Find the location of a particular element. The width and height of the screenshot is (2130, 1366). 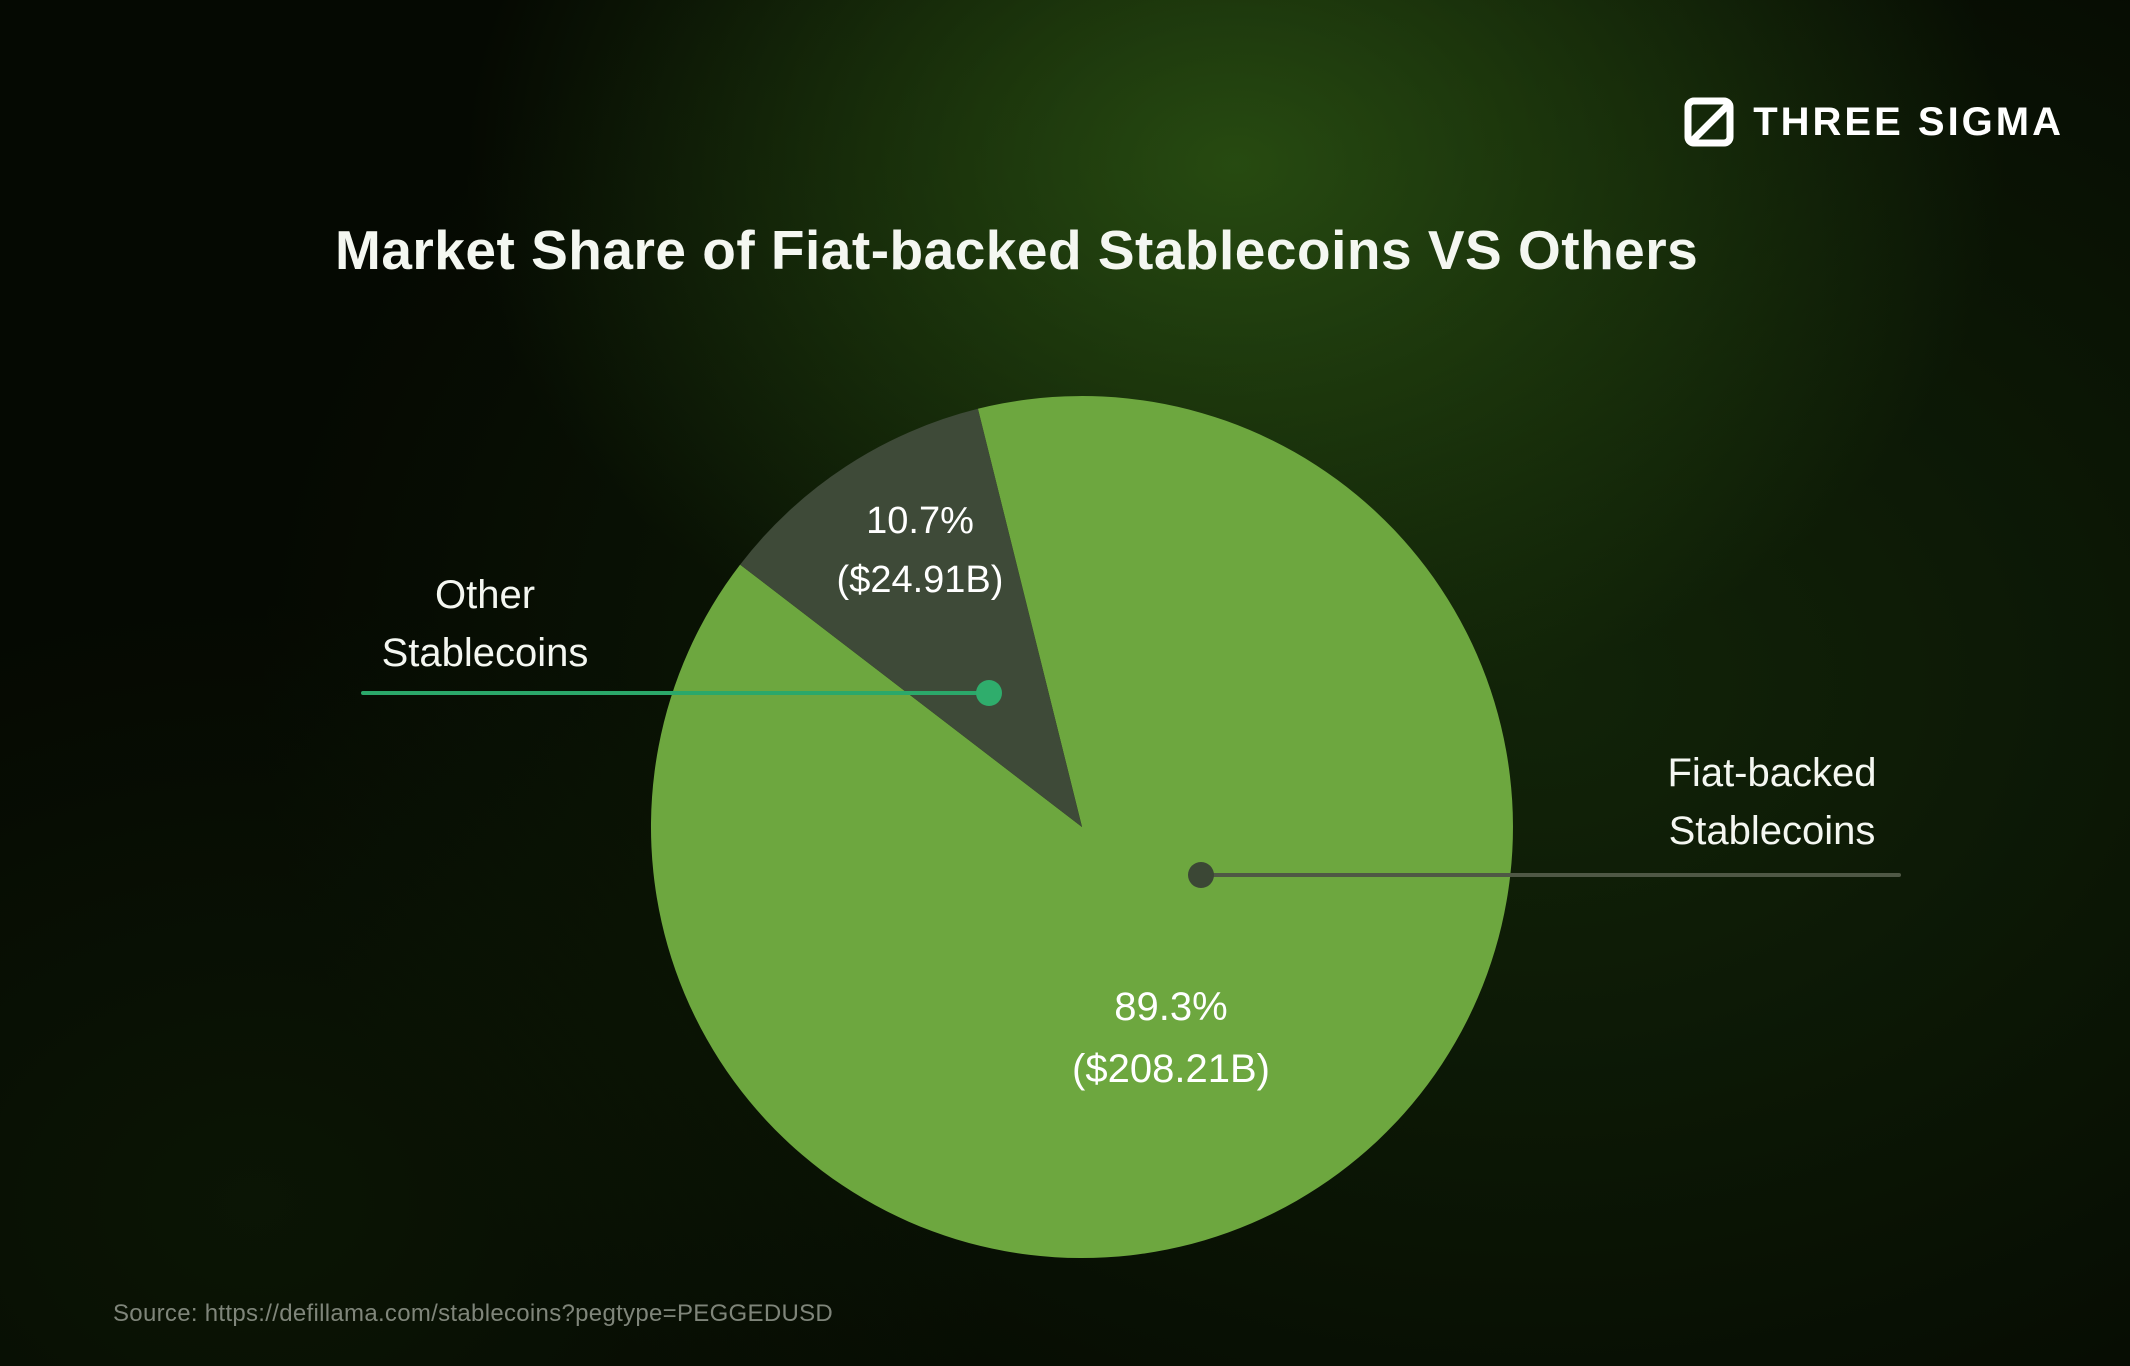

callout-label-fiat: Fiat-backed Stablecoins is located at coordinates (1772, 802).